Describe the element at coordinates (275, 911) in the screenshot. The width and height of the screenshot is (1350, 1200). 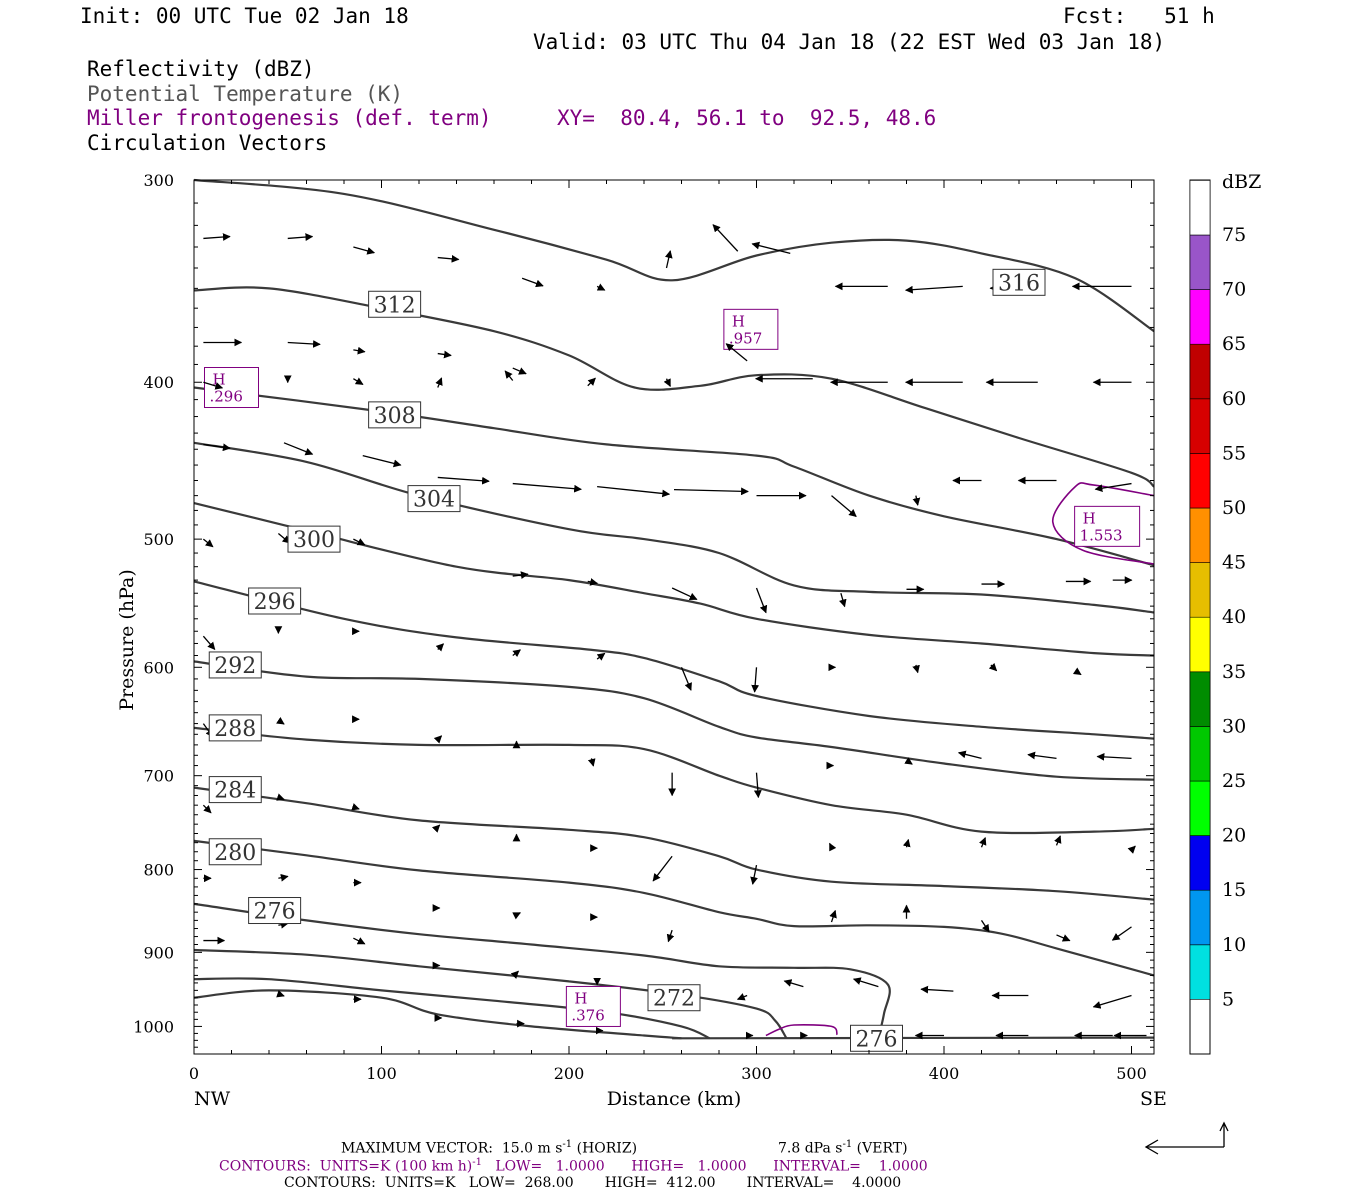
I see `contour-label-276-box` at that location.